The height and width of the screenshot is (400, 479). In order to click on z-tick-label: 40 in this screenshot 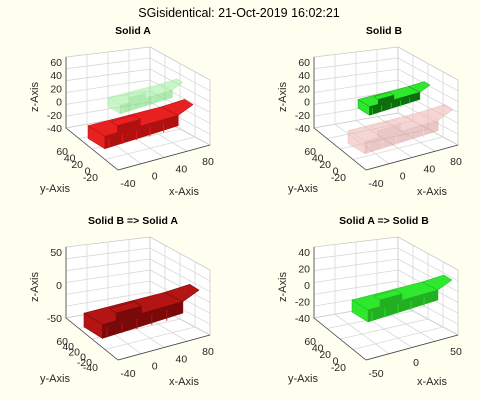, I will do `click(56, 76)`.